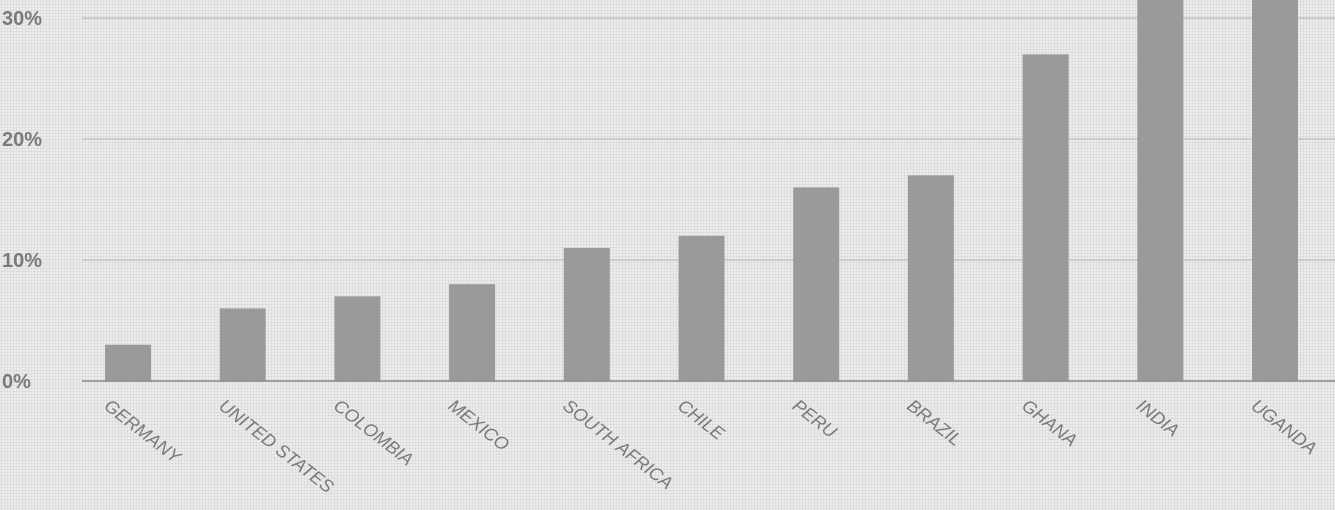  Describe the element at coordinates (1049, 422) in the screenshot. I see `x-category-label: GHANA` at that location.